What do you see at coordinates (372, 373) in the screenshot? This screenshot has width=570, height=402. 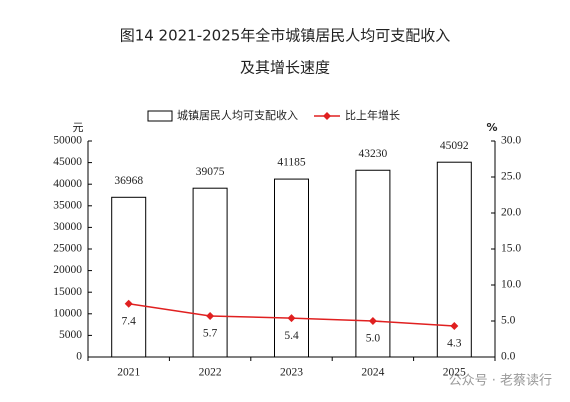 I see `x-tick-label: 2024` at bounding box center [372, 373].